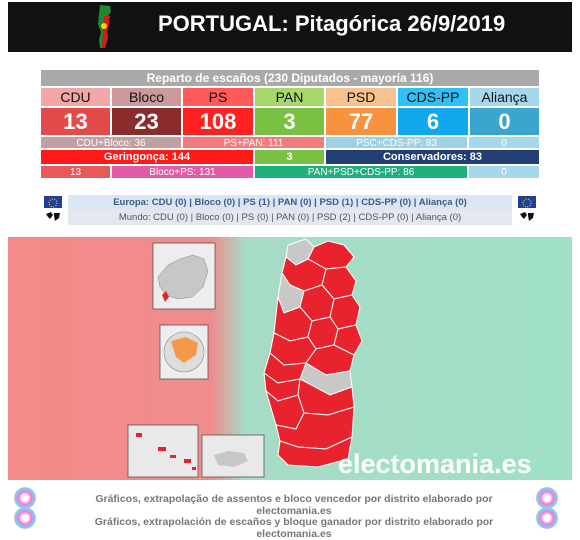 This screenshot has width=580, height=540. Describe the element at coordinates (104, 26) in the screenshot. I see `portugal-flag-map-icon` at that location.